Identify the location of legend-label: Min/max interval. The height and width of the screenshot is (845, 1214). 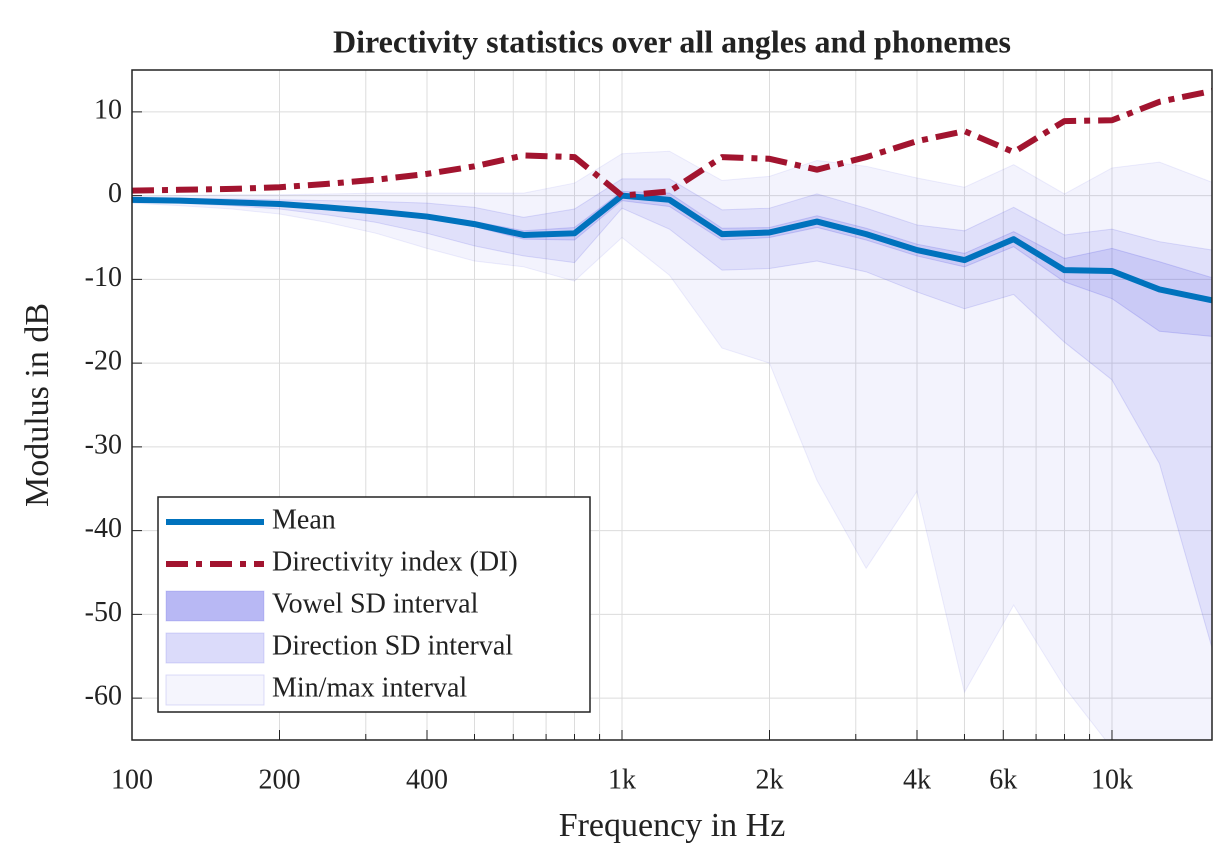
(369, 687).